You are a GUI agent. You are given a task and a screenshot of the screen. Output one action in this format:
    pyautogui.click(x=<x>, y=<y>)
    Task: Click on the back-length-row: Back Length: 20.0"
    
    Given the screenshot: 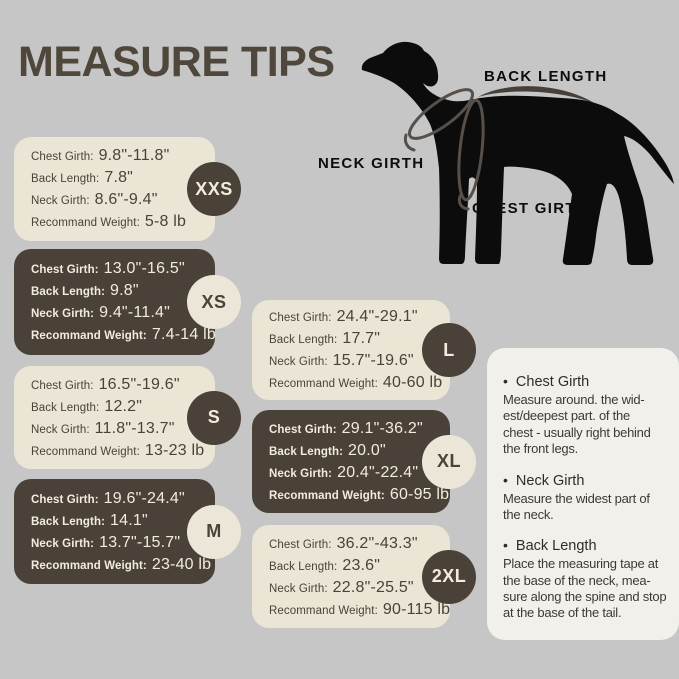 What is the action you would take?
    pyautogui.click(x=355, y=451)
    